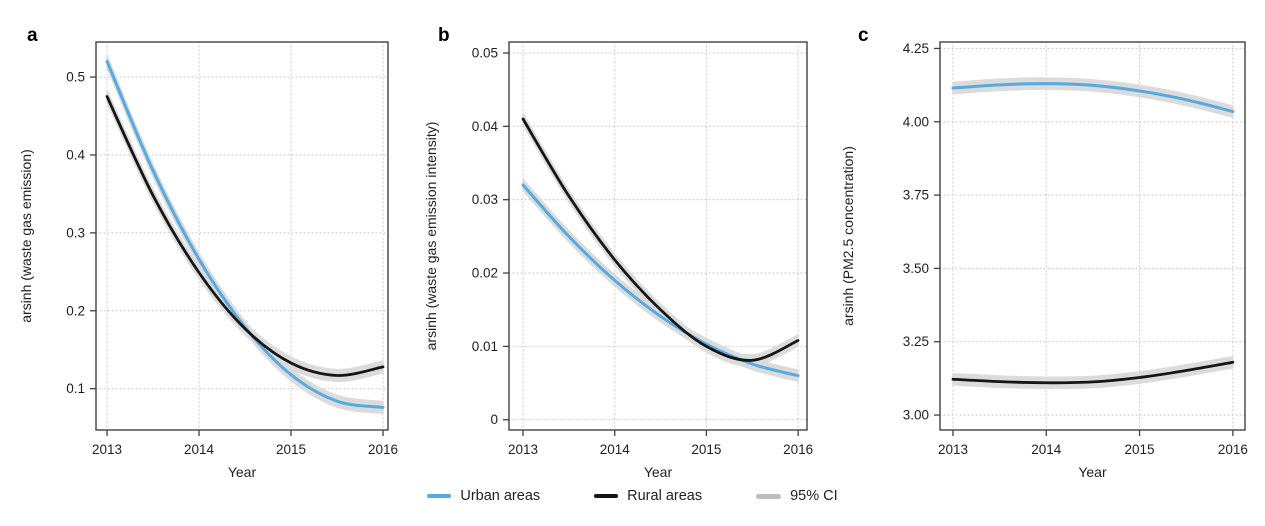 This screenshot has height=526, width=1265. I want to click on panel-letter: a, so click(32, 35).